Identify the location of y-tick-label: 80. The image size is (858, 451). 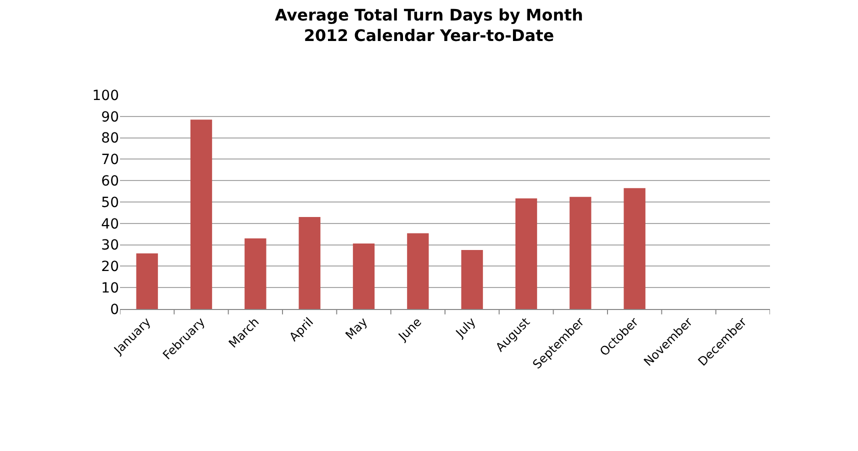
(110, 138).